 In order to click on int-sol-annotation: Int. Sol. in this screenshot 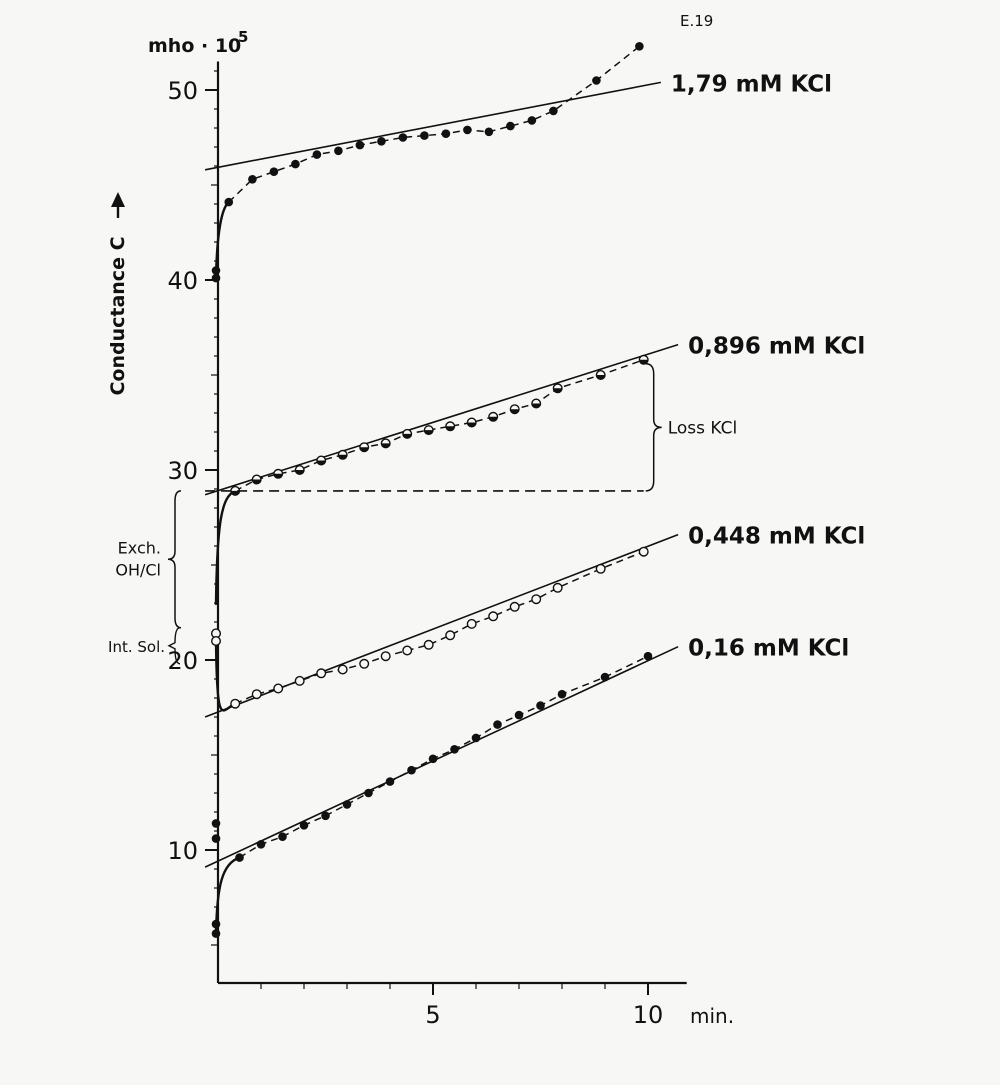, I will do `click(136, 647)`.